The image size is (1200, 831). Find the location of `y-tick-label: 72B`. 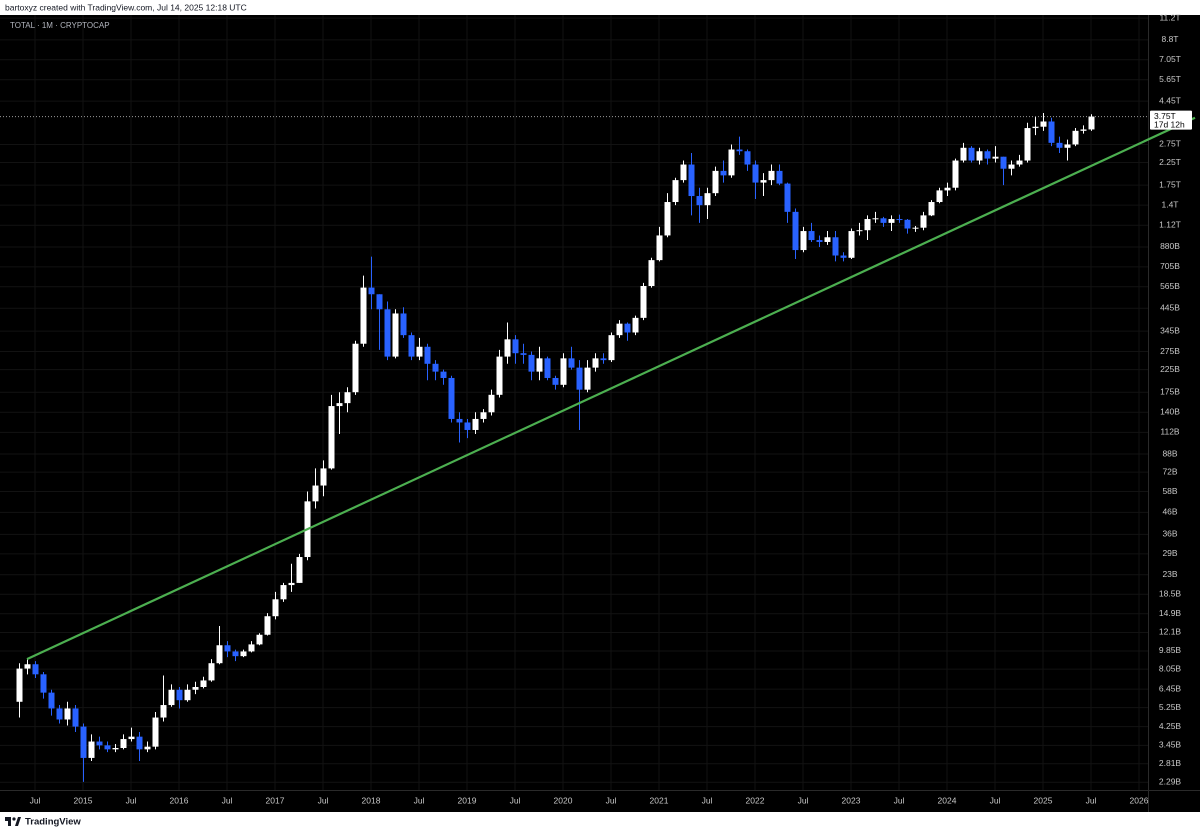

y-tick-label: 72B is located at coordinates (1169, 471).